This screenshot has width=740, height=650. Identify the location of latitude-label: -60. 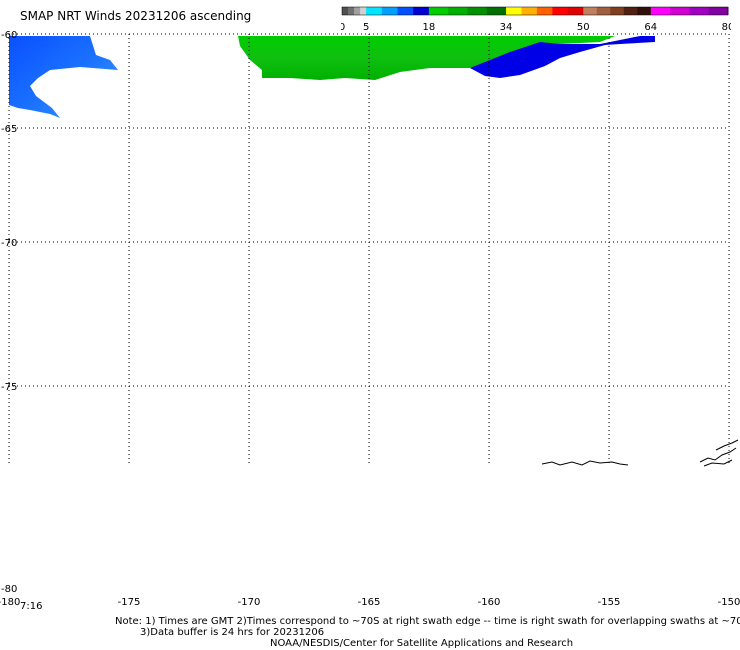
(9, 35).